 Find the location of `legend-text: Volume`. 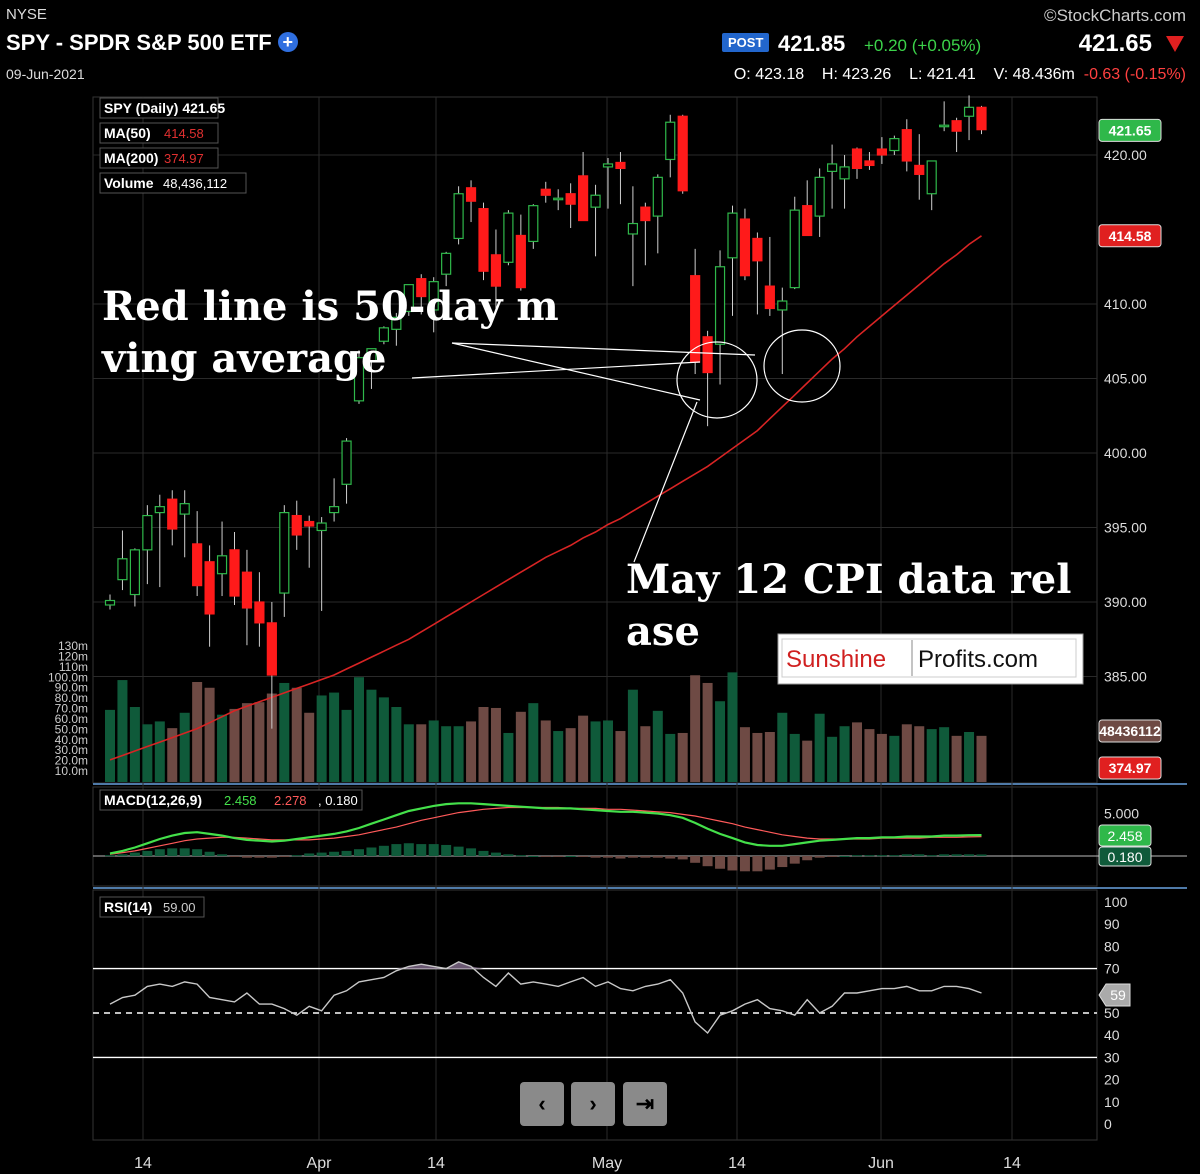

legend-text: Volume is located at coordinates (129, 183).